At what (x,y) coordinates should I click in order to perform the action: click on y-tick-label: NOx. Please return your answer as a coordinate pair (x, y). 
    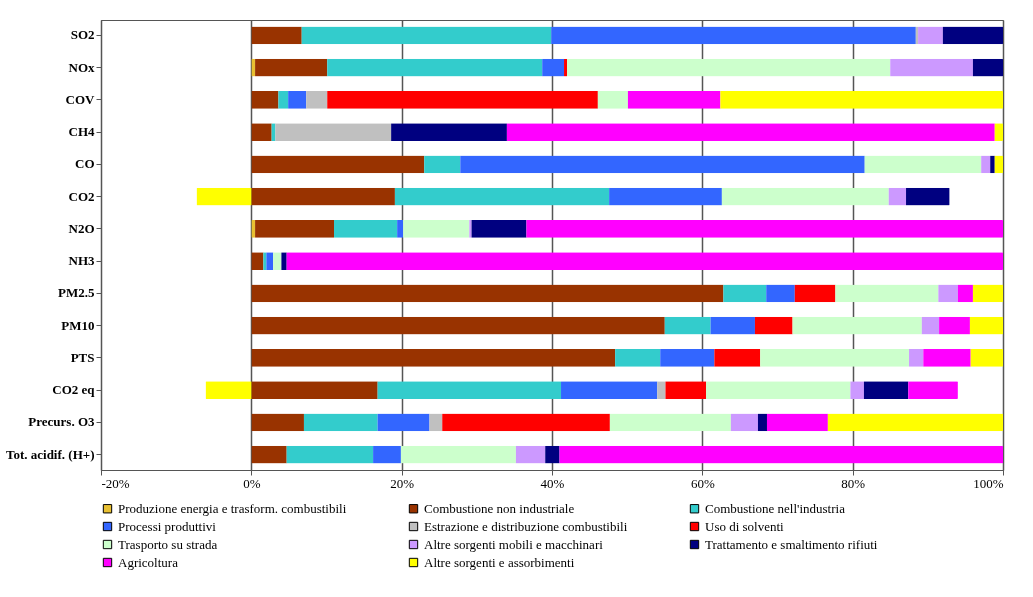
    Looking at the image, I should click on (81, 67).